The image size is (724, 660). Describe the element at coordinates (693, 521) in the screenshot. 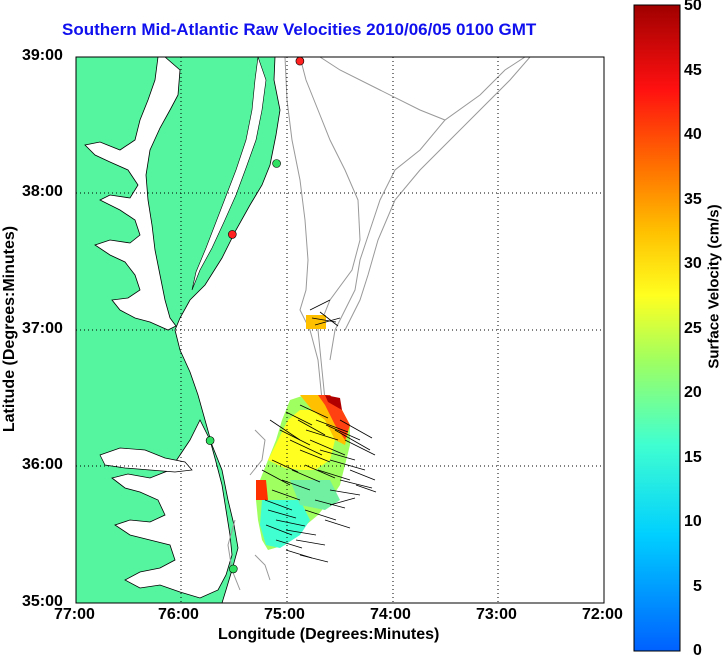

I see `colorbar-tick: 10` at that location.